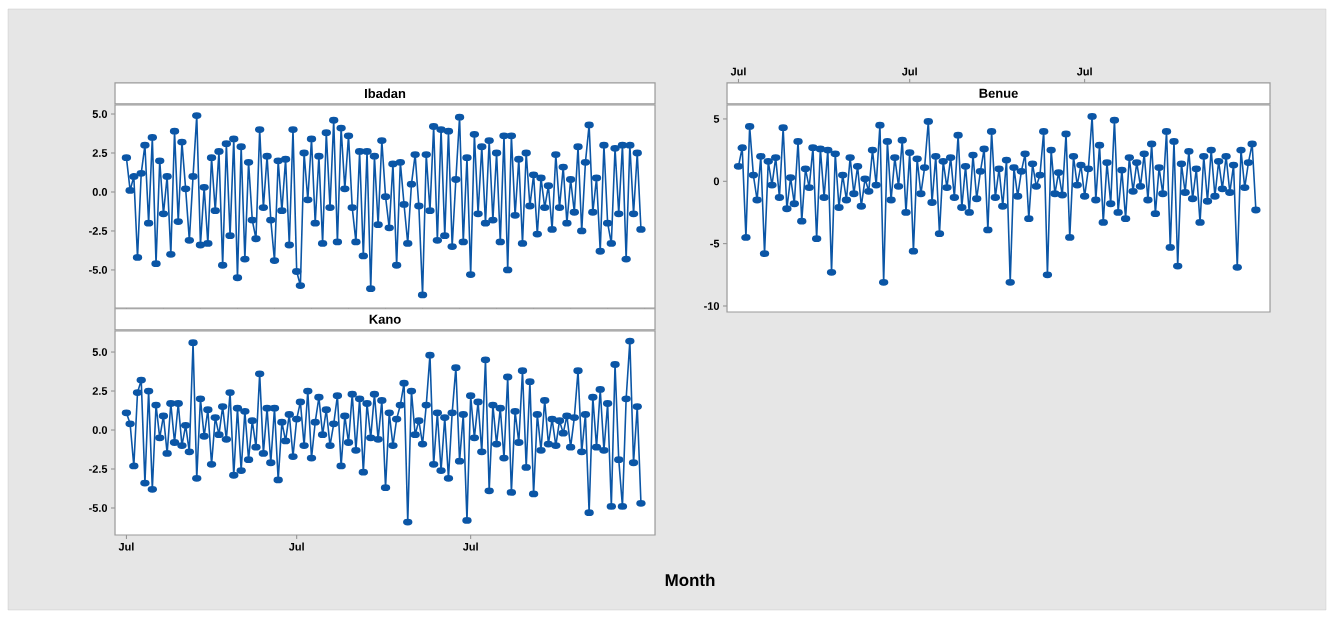 Image resolution: width=1336 pixels, height=618 pixels. Describe the element at coordinates (716, 181) in the screenshot. I see `y-tick-label: 0` at that location.